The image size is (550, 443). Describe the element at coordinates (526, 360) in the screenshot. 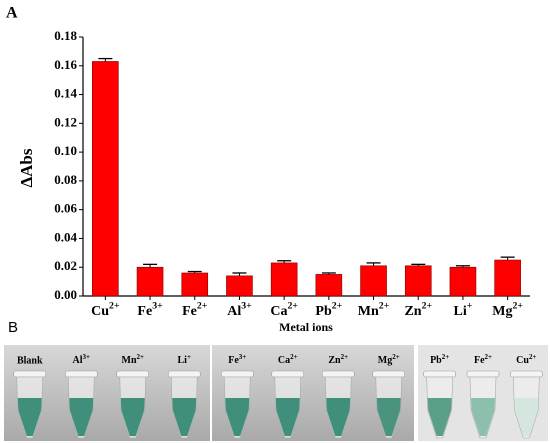

I see `tube-label: Cu2+` at that location.